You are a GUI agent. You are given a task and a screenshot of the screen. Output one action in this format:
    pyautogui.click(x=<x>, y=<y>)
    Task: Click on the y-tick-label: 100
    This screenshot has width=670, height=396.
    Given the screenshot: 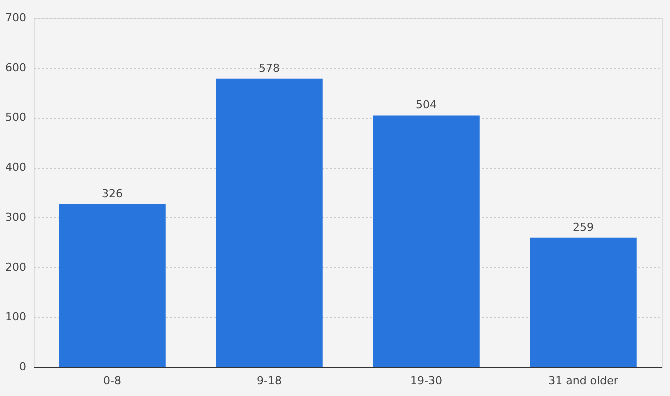 What is the action you would take?
    pyautogui.click(x=16, y=317)
    